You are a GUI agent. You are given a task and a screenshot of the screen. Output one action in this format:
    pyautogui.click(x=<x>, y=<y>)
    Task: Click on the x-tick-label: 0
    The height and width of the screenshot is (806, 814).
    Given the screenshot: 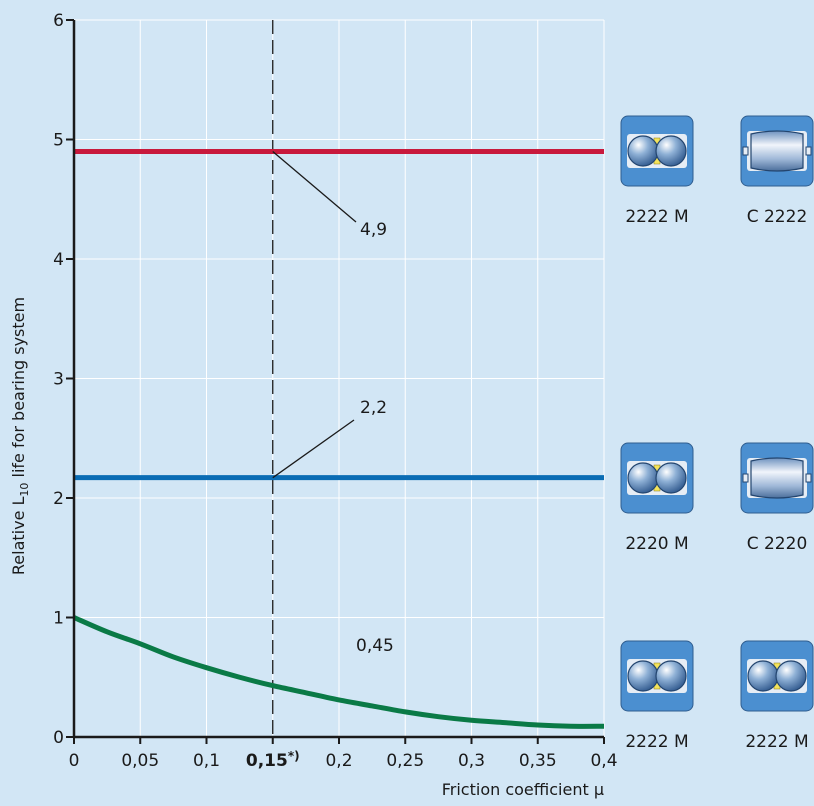 What is the action you would take?
    pyautogui.click(x=74, y=761)
    